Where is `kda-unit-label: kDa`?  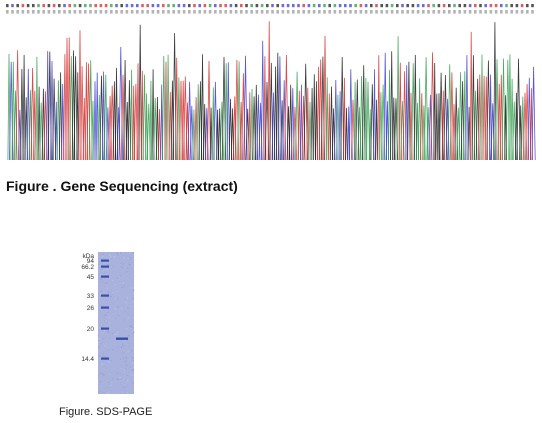
kda-unit-label: kDa is located at coordinates (88, 256).